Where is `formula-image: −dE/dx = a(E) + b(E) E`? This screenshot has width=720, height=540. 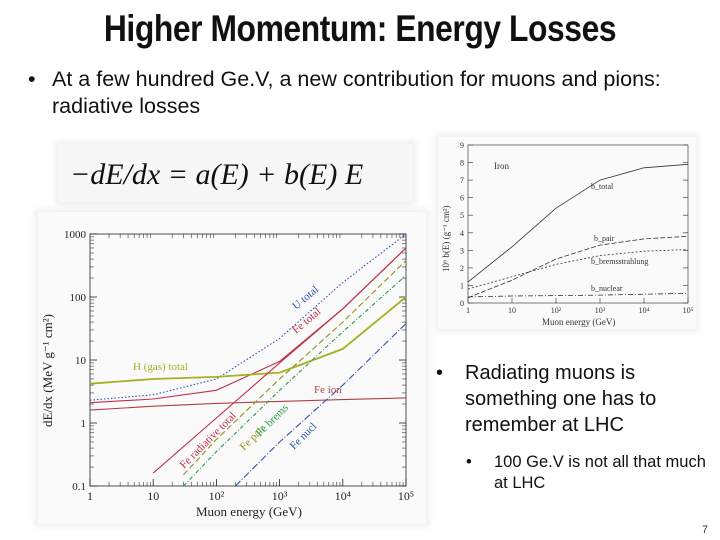
formula-image: −dE/dx = a(E) + b(E) E is located at coordinates (235, 173).